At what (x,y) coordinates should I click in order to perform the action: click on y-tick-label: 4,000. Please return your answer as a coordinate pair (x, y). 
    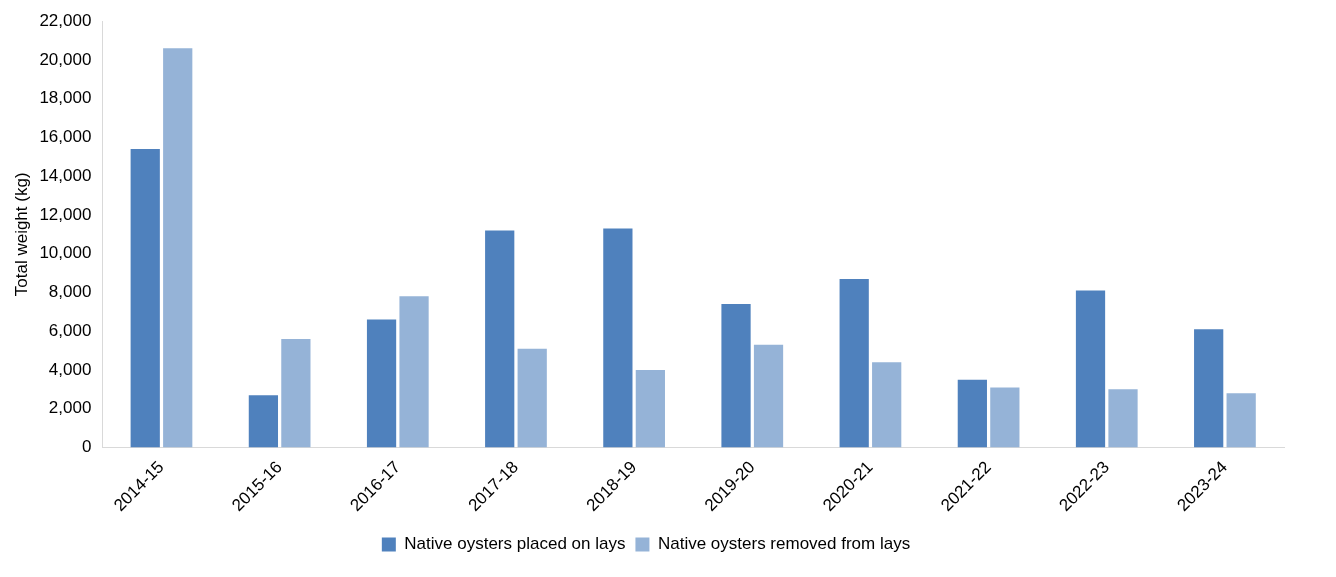
    Looking at the image, I should click on (70, 369).